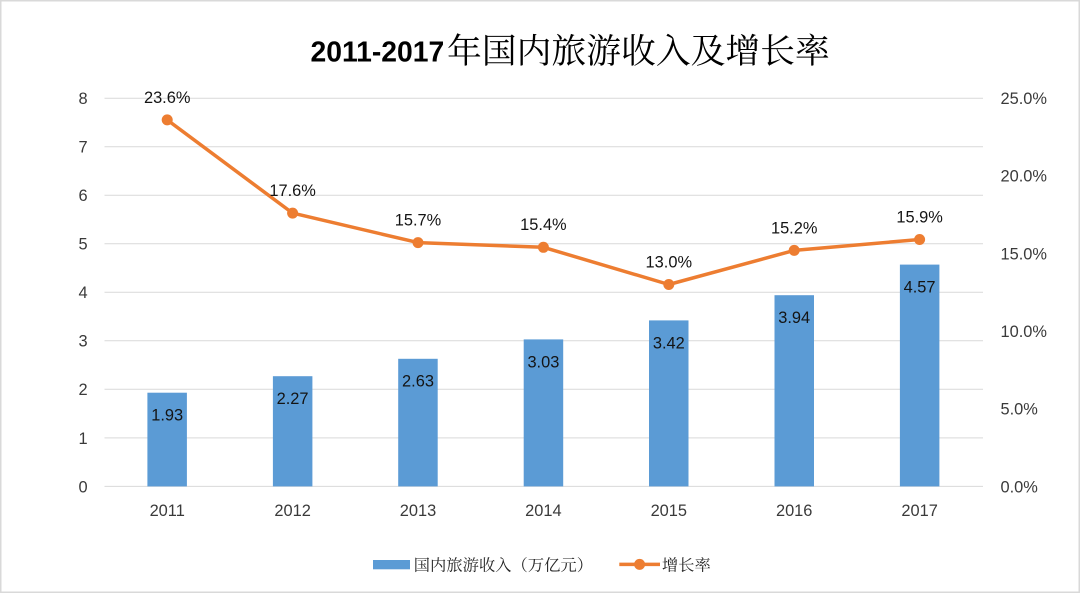 This screenshot has height=598, width=1080. Describe the element at coordinates (293, 399) in the screenshot. I see `svg-text: 2.27` at that location.